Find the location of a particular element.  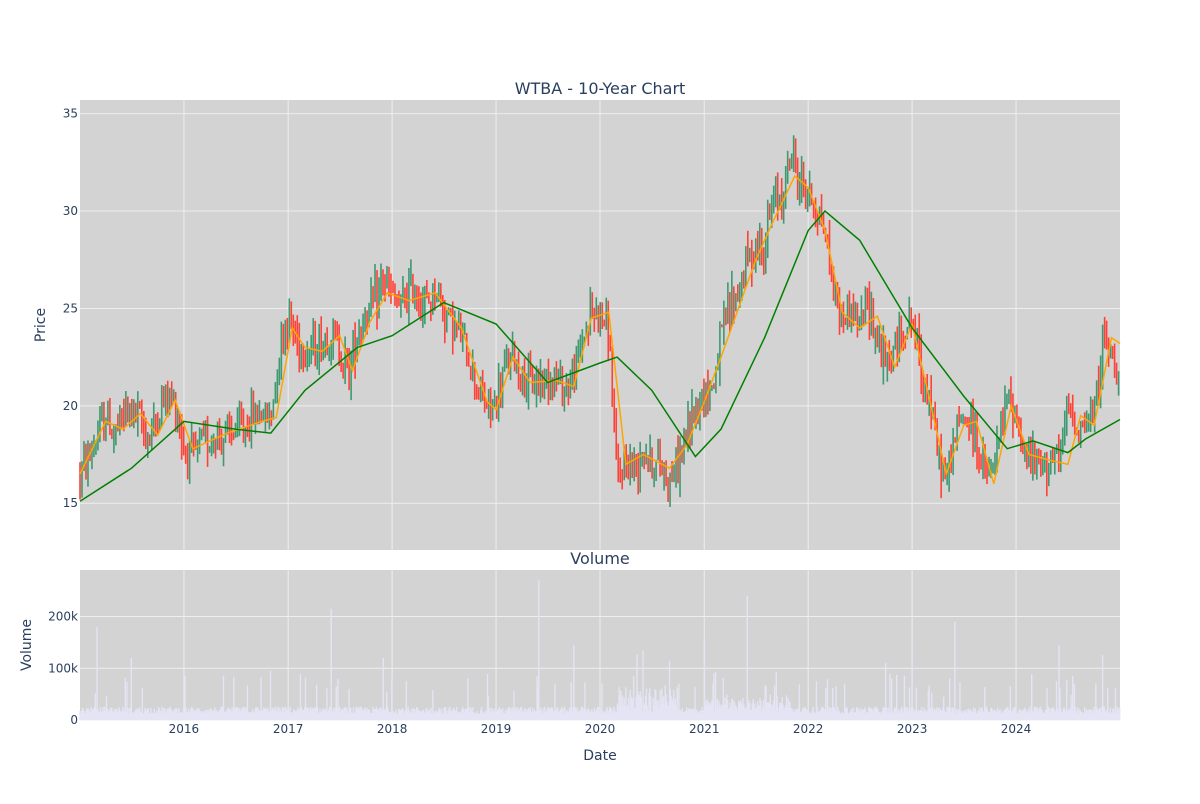

date-axis-title: Date is located at coordinates (599, 756).